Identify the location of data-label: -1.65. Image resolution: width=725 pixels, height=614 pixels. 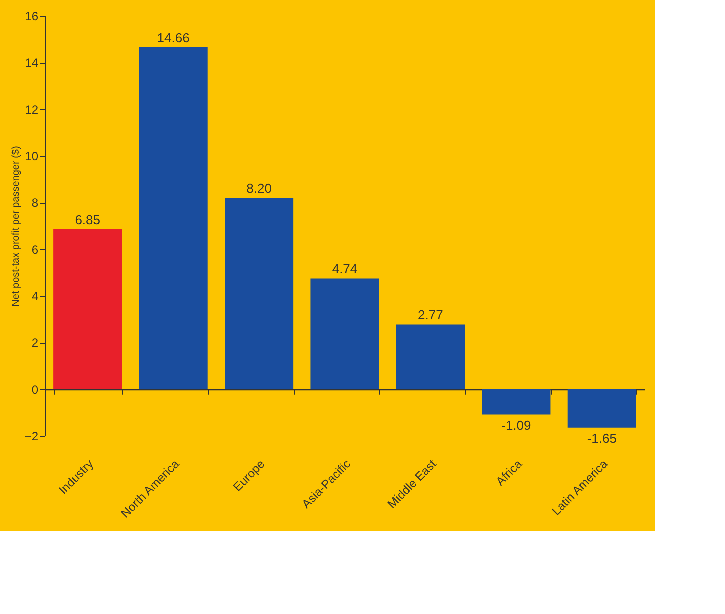
(602, 438).